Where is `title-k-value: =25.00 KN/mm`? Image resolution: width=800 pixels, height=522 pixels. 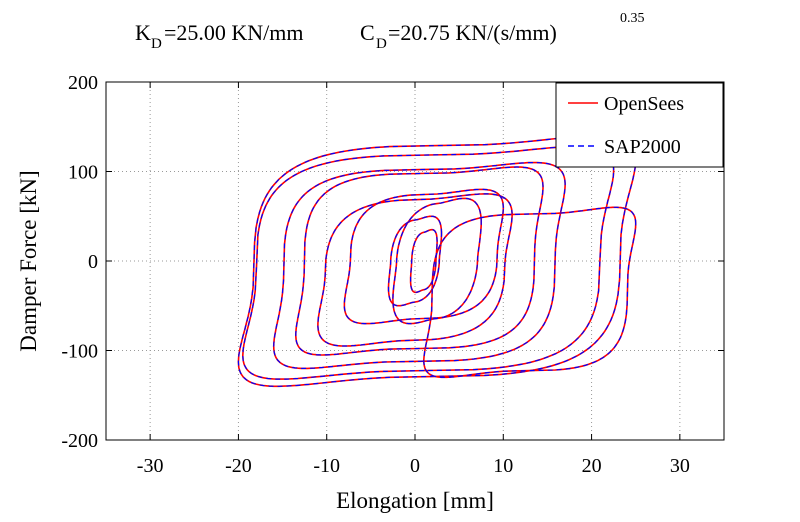
title-k-value: =25.00 KN/mm is located at coordinates (234, 32).